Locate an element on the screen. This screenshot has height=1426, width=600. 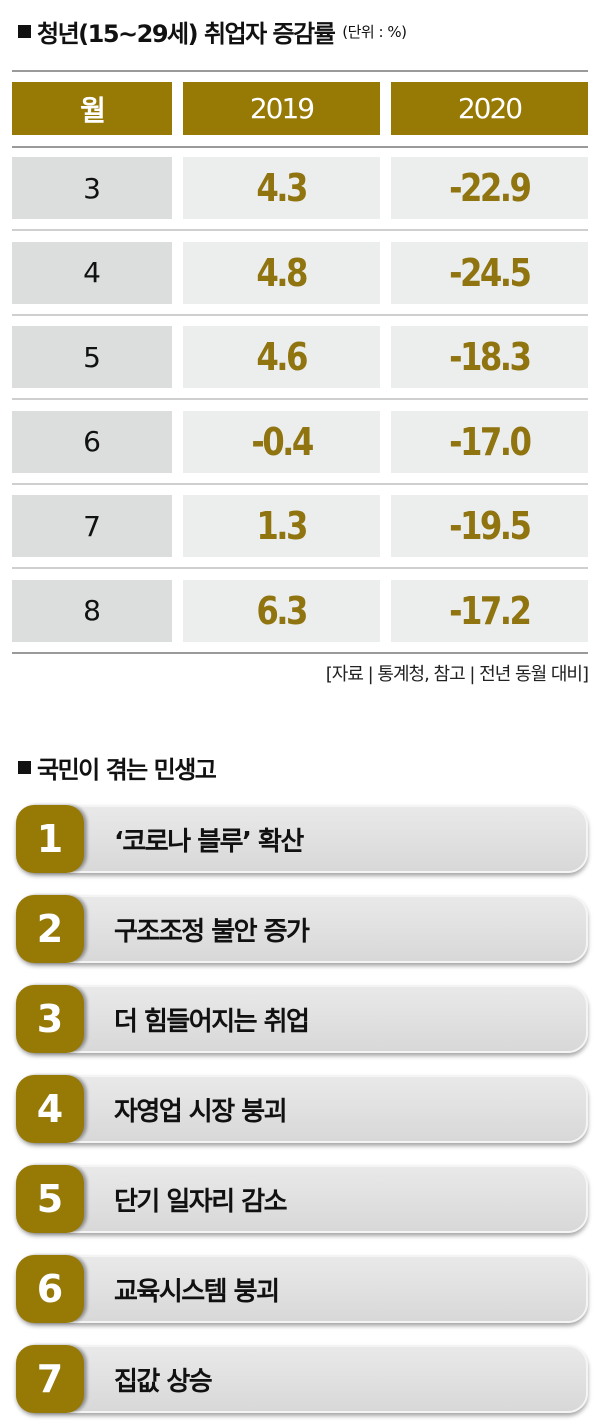
number-badge: 6 is located at coordinates (50, 1289).